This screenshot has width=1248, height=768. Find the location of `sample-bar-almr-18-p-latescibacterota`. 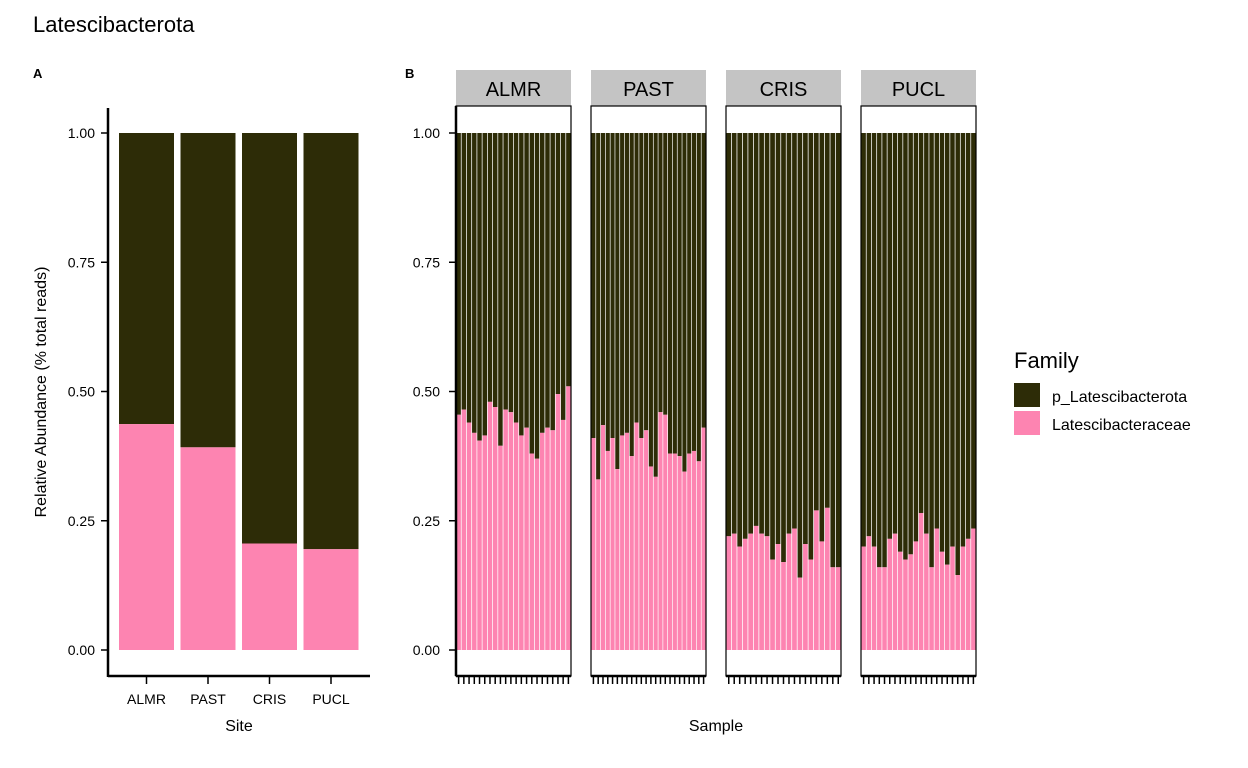

sample-bar-almr-18-p-latescibacterota is located at coordinates (547, 280).